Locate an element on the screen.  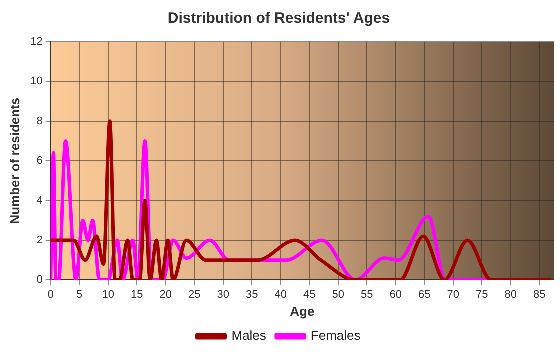
y-tick-label: 0 is located at coordinates (39, 280).